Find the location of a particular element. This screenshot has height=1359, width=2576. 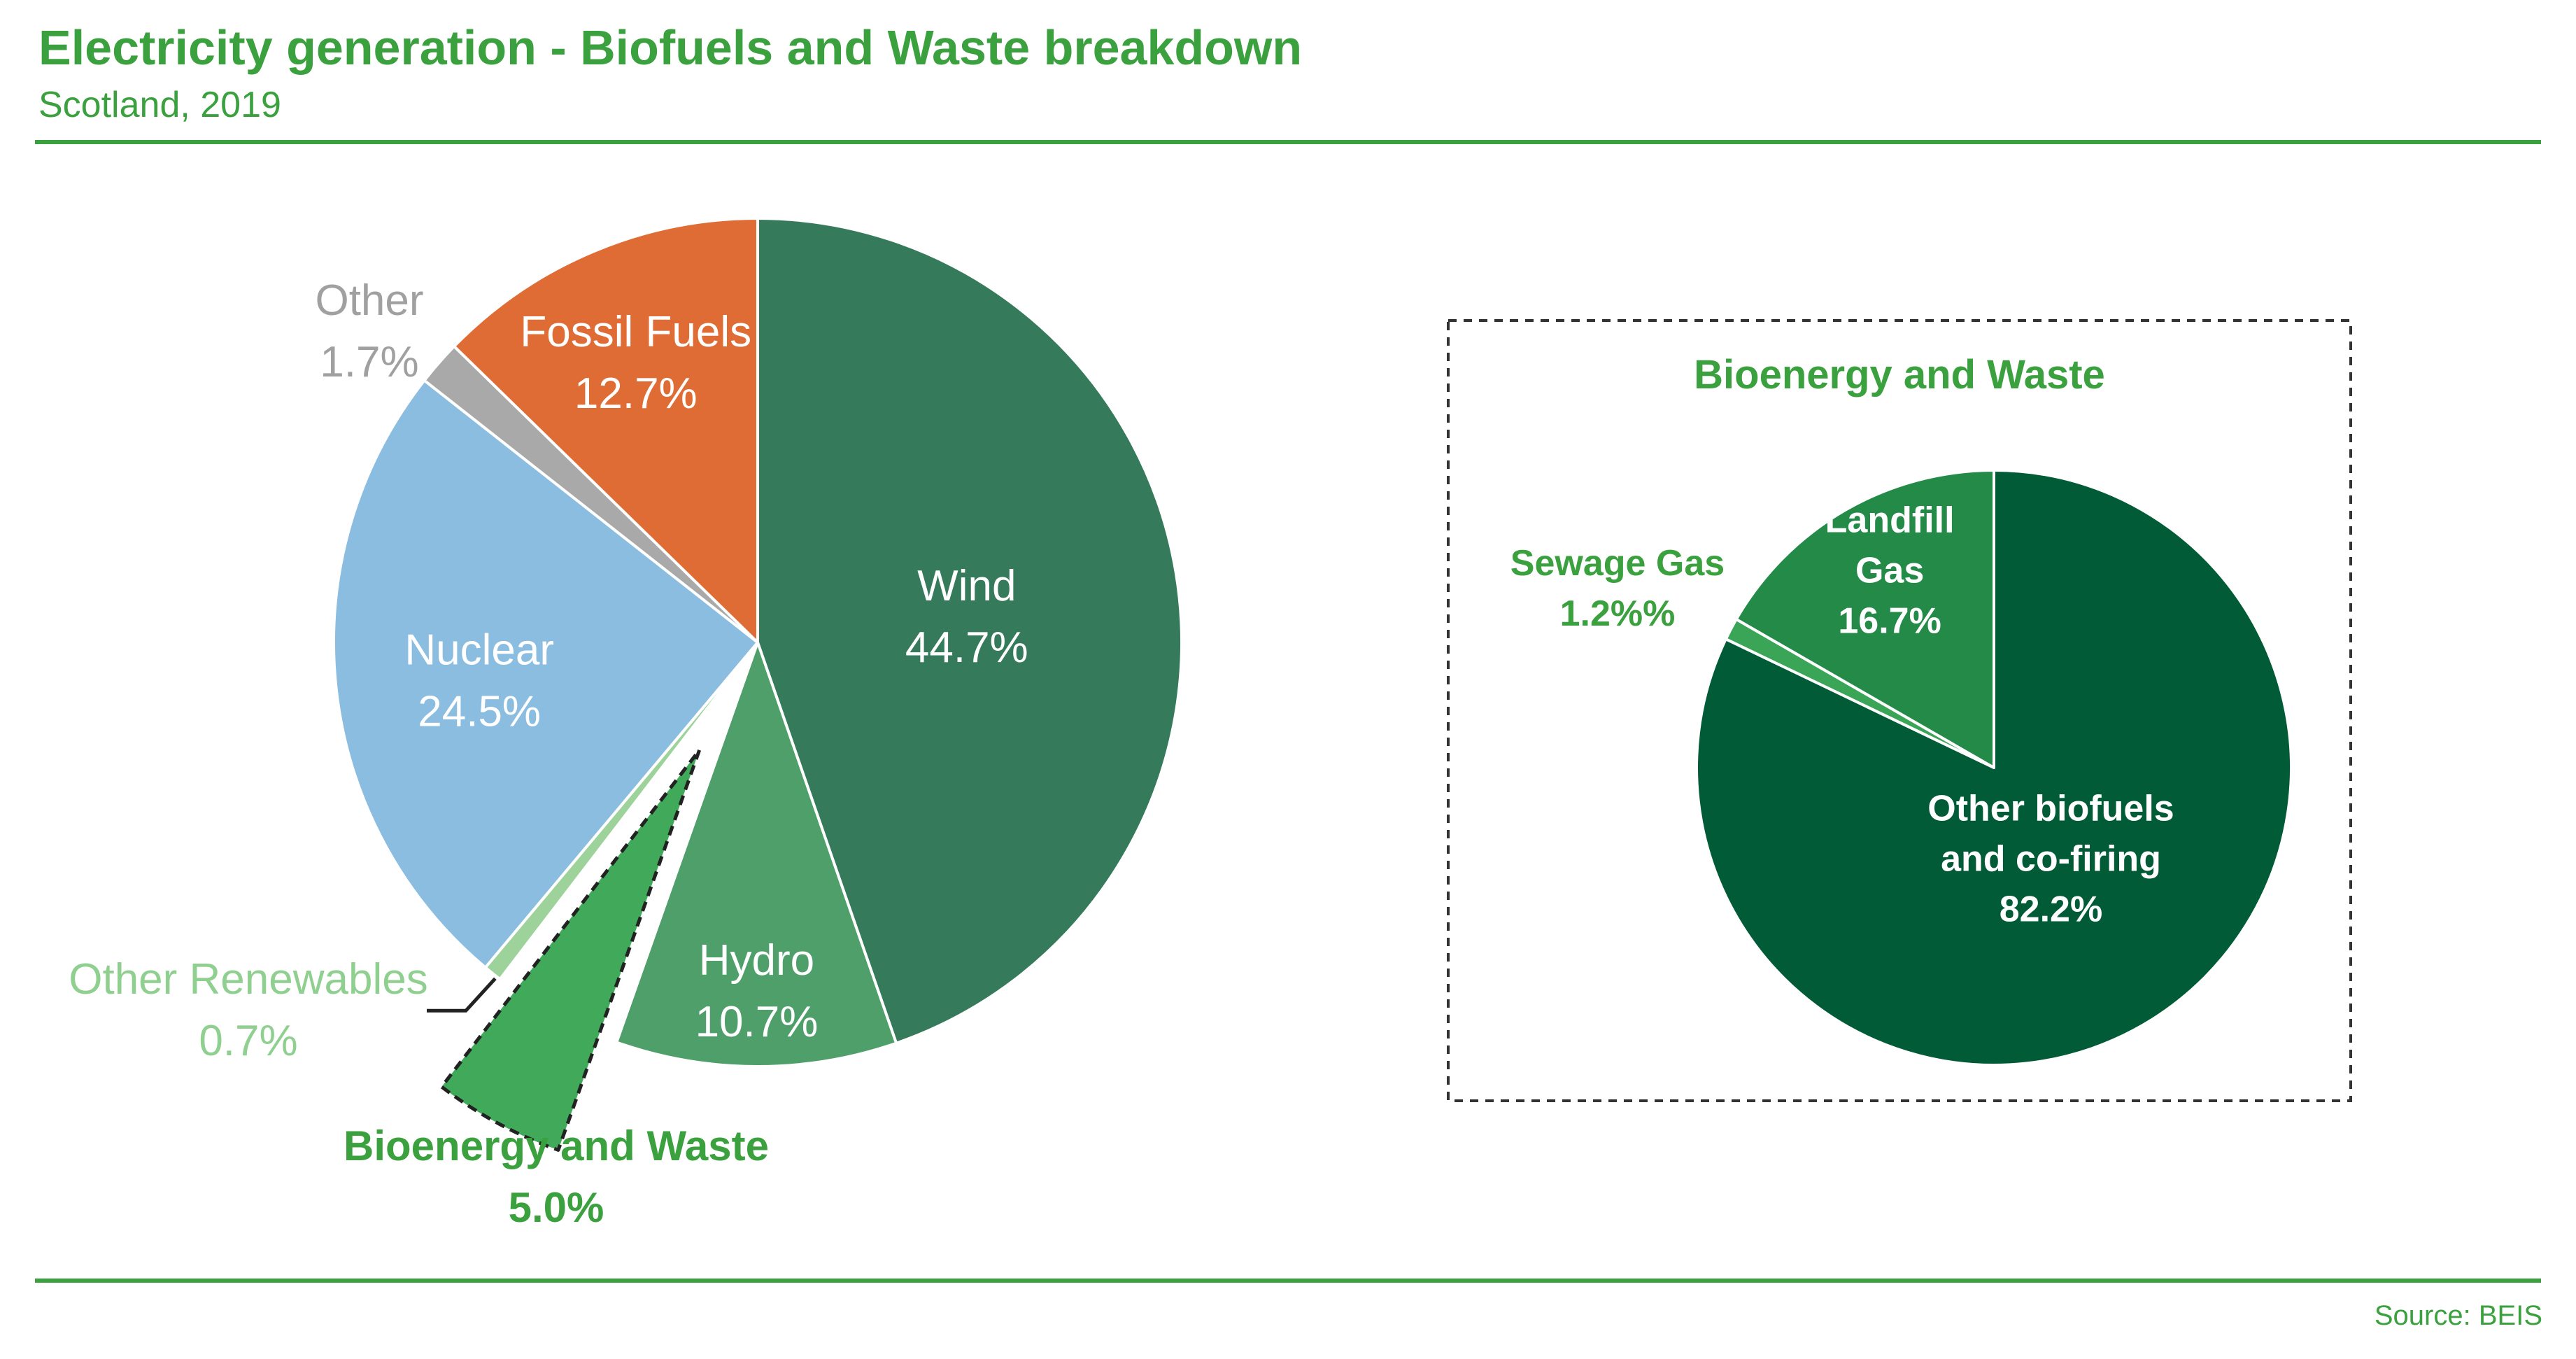

inset-label-sewage-gas: Sewage Gas is located at coordinates (1617, 563).